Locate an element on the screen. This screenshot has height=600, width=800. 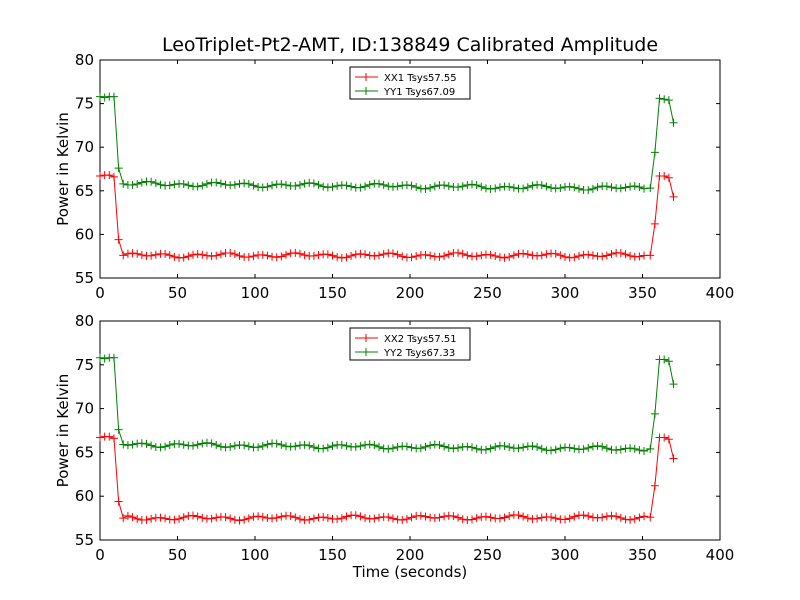
x-tick-label: 350 is located at coordinates (642, 293).